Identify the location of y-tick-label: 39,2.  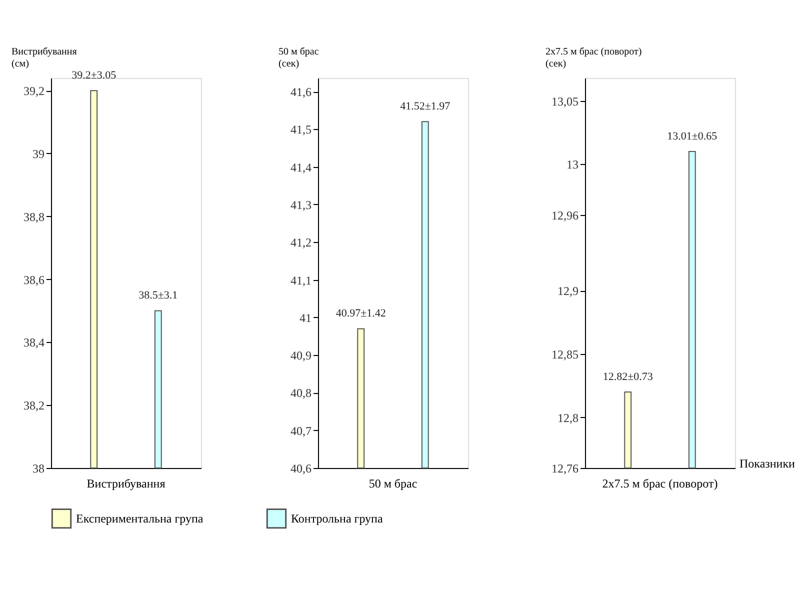
(34, 91).